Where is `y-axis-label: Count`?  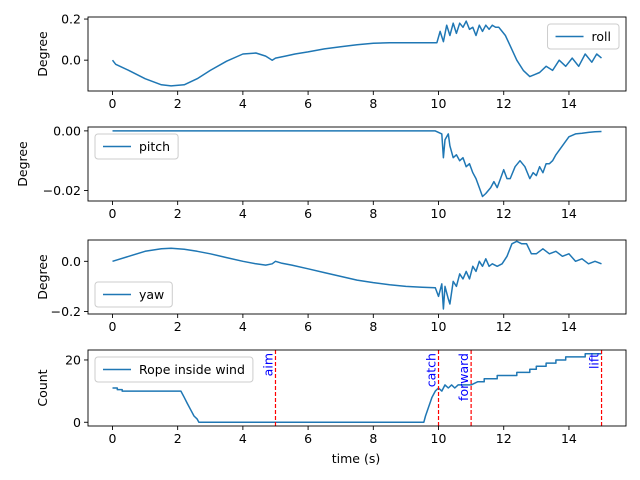 y-axis-label: Count is located at coordinates (42, 387).